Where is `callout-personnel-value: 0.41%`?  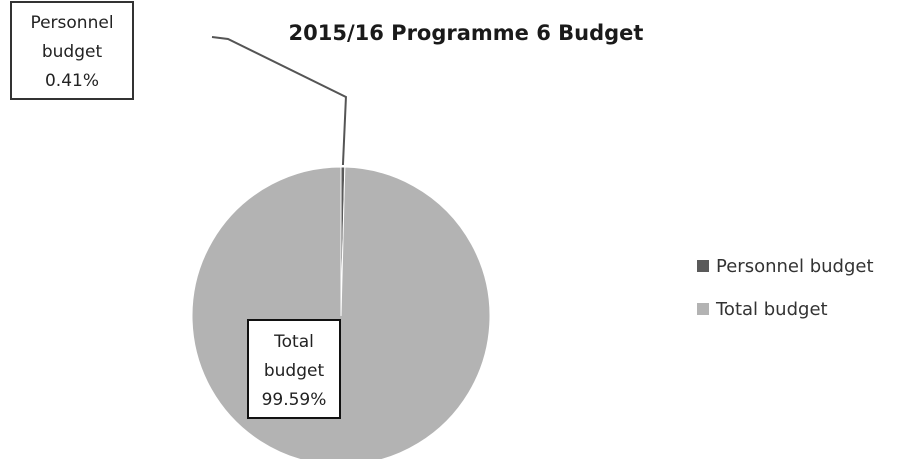 callout-personnel-value: 0.41% is located at coordinates (72, 81).